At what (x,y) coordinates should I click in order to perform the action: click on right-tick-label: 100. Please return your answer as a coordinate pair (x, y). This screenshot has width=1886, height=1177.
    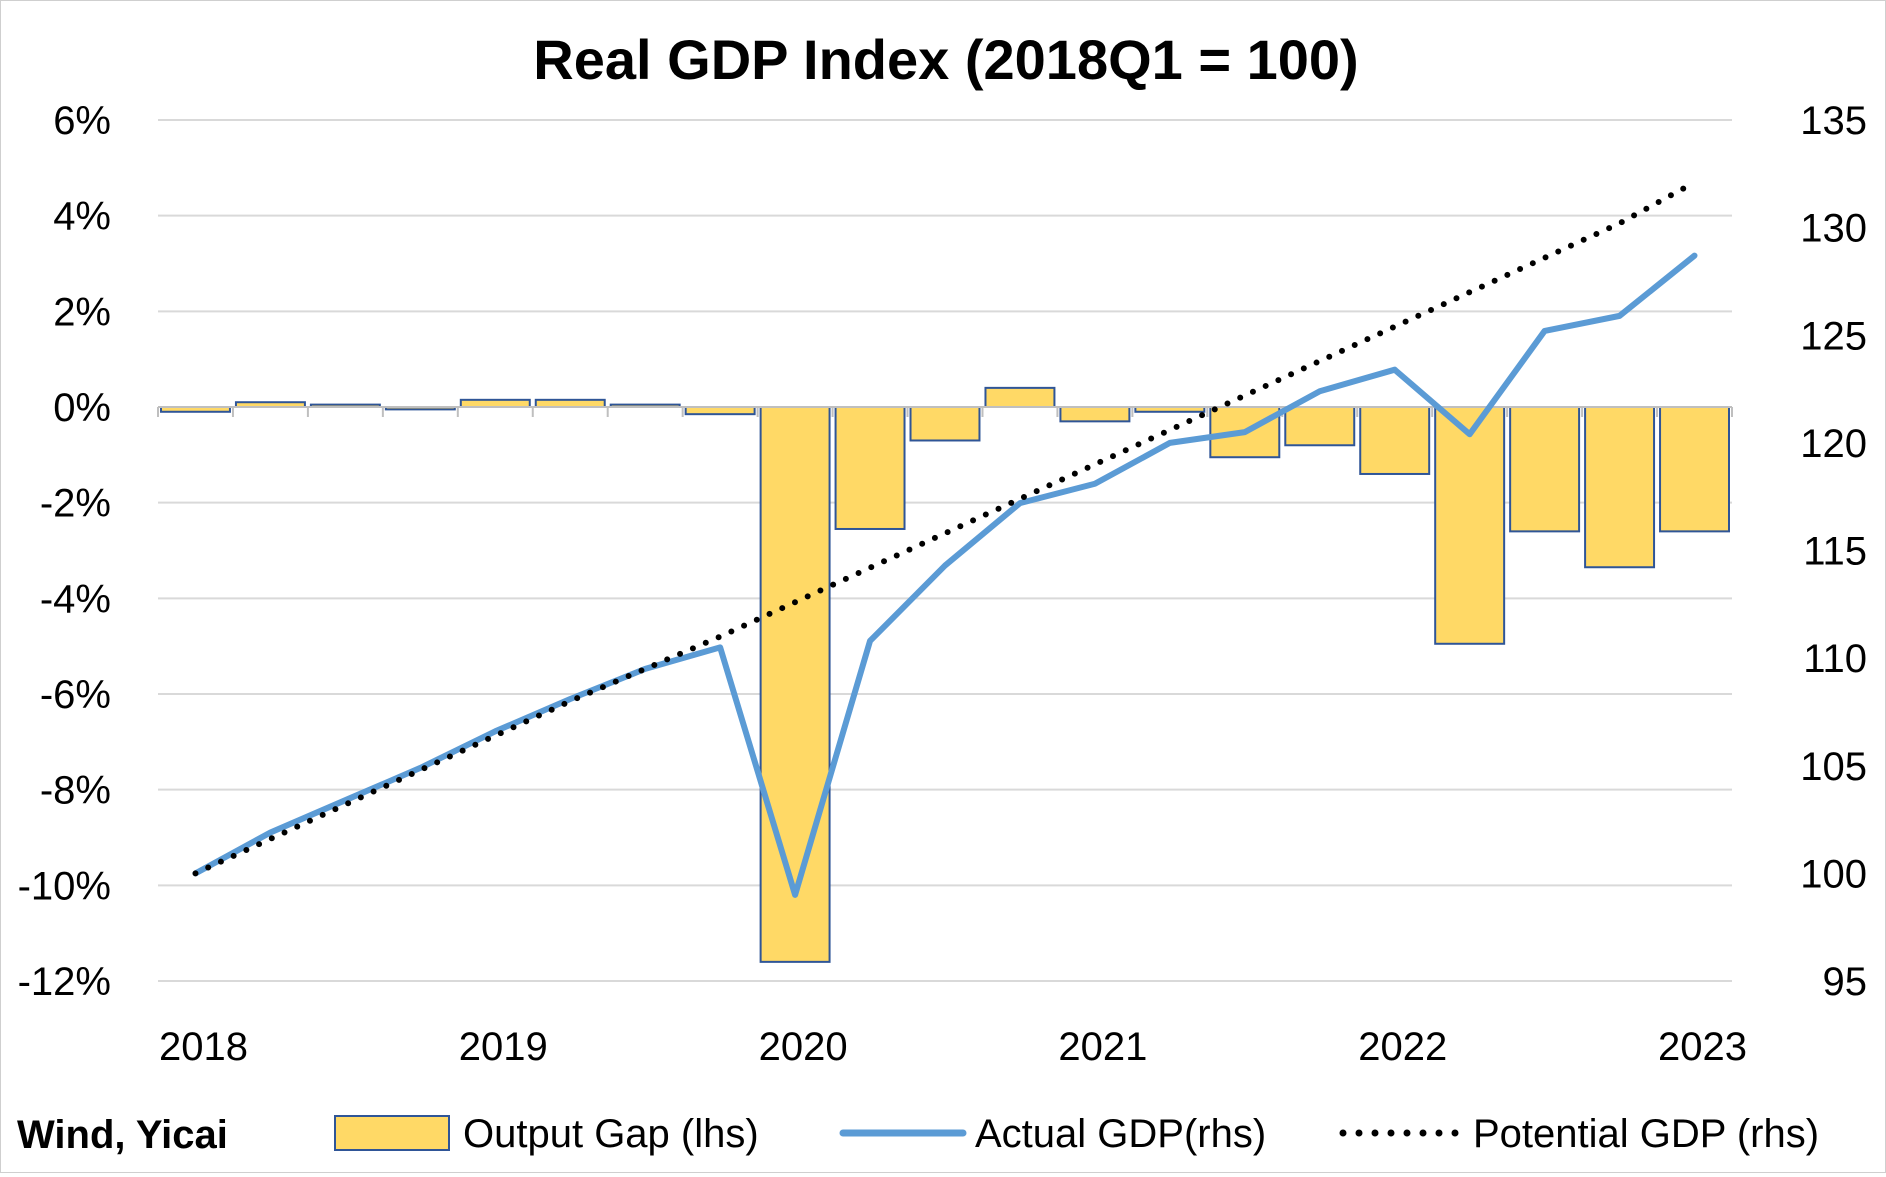
    Looking at the image, I should click on (1833, 874).